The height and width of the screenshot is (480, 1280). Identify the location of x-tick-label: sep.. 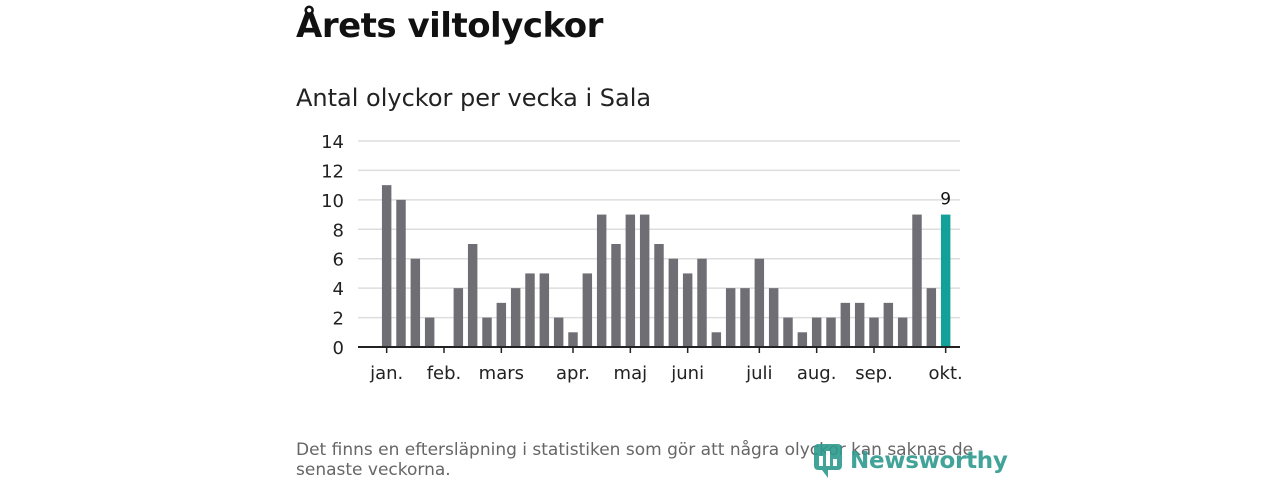
(874, 373).